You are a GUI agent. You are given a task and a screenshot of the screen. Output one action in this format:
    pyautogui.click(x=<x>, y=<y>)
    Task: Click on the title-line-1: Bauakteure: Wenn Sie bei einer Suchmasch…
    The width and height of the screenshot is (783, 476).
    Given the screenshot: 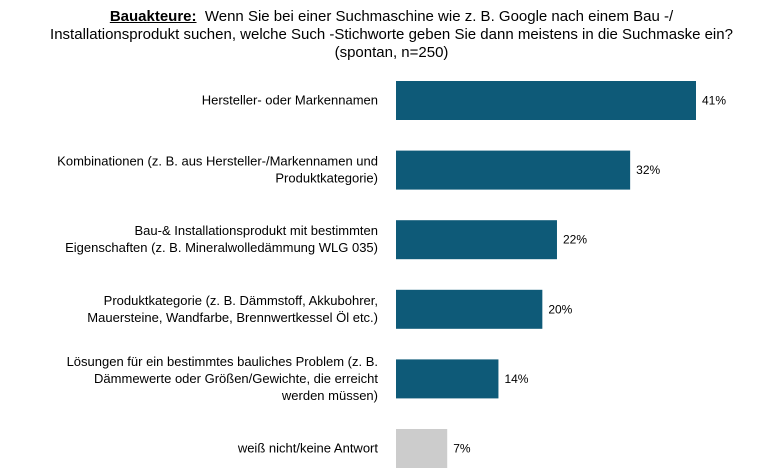 What is the action you would take?
    pyautogui.click(x=391, y=17)
    